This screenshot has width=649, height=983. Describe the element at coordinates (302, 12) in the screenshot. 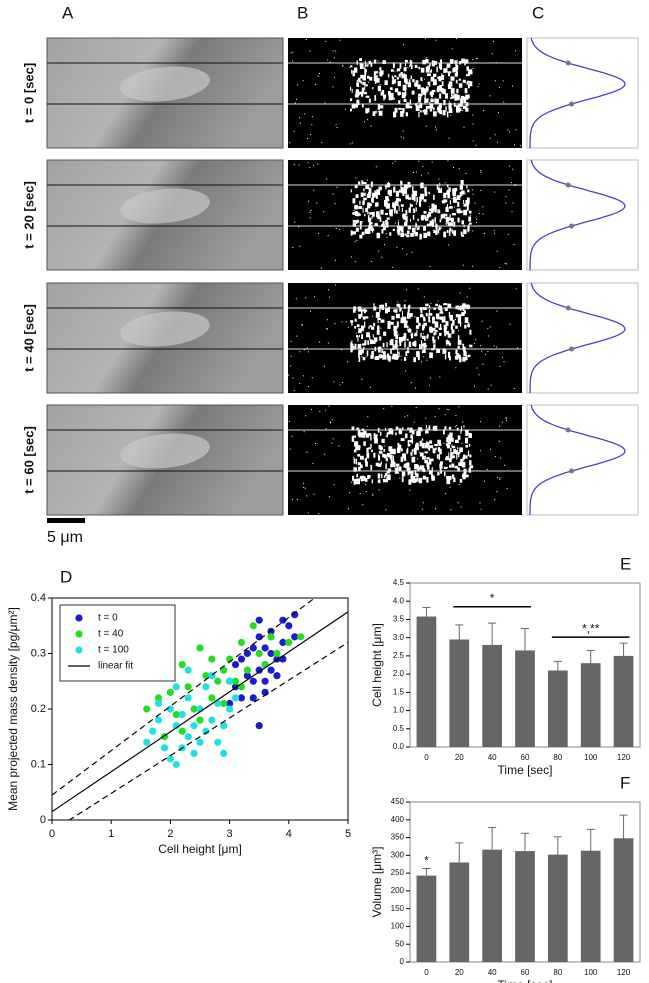

I see `panel-label: B` at that location.